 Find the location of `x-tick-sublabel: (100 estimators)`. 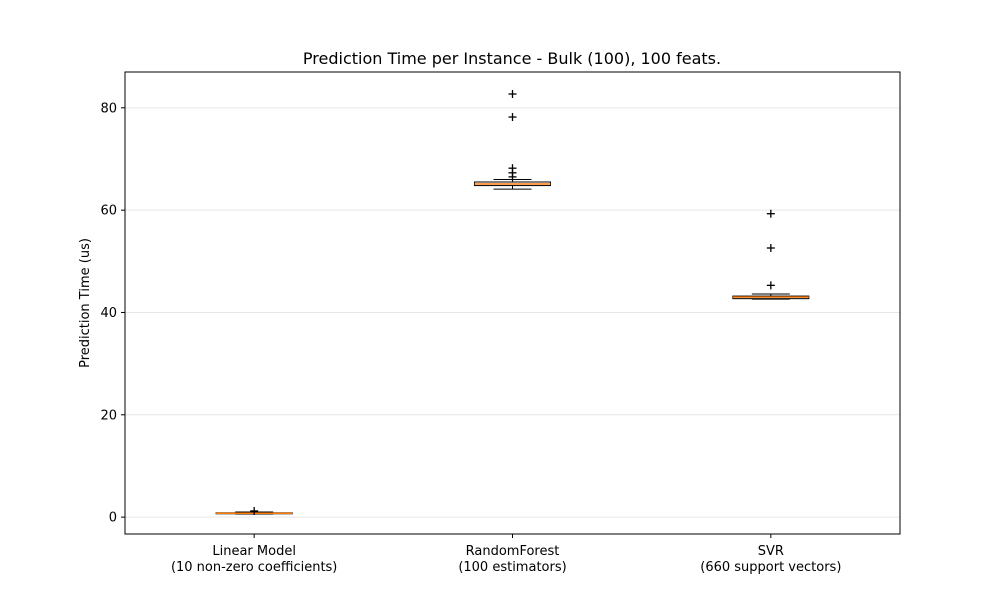

x-tick-sublabel: (100 estimators) is located at coordinates (512, 567).